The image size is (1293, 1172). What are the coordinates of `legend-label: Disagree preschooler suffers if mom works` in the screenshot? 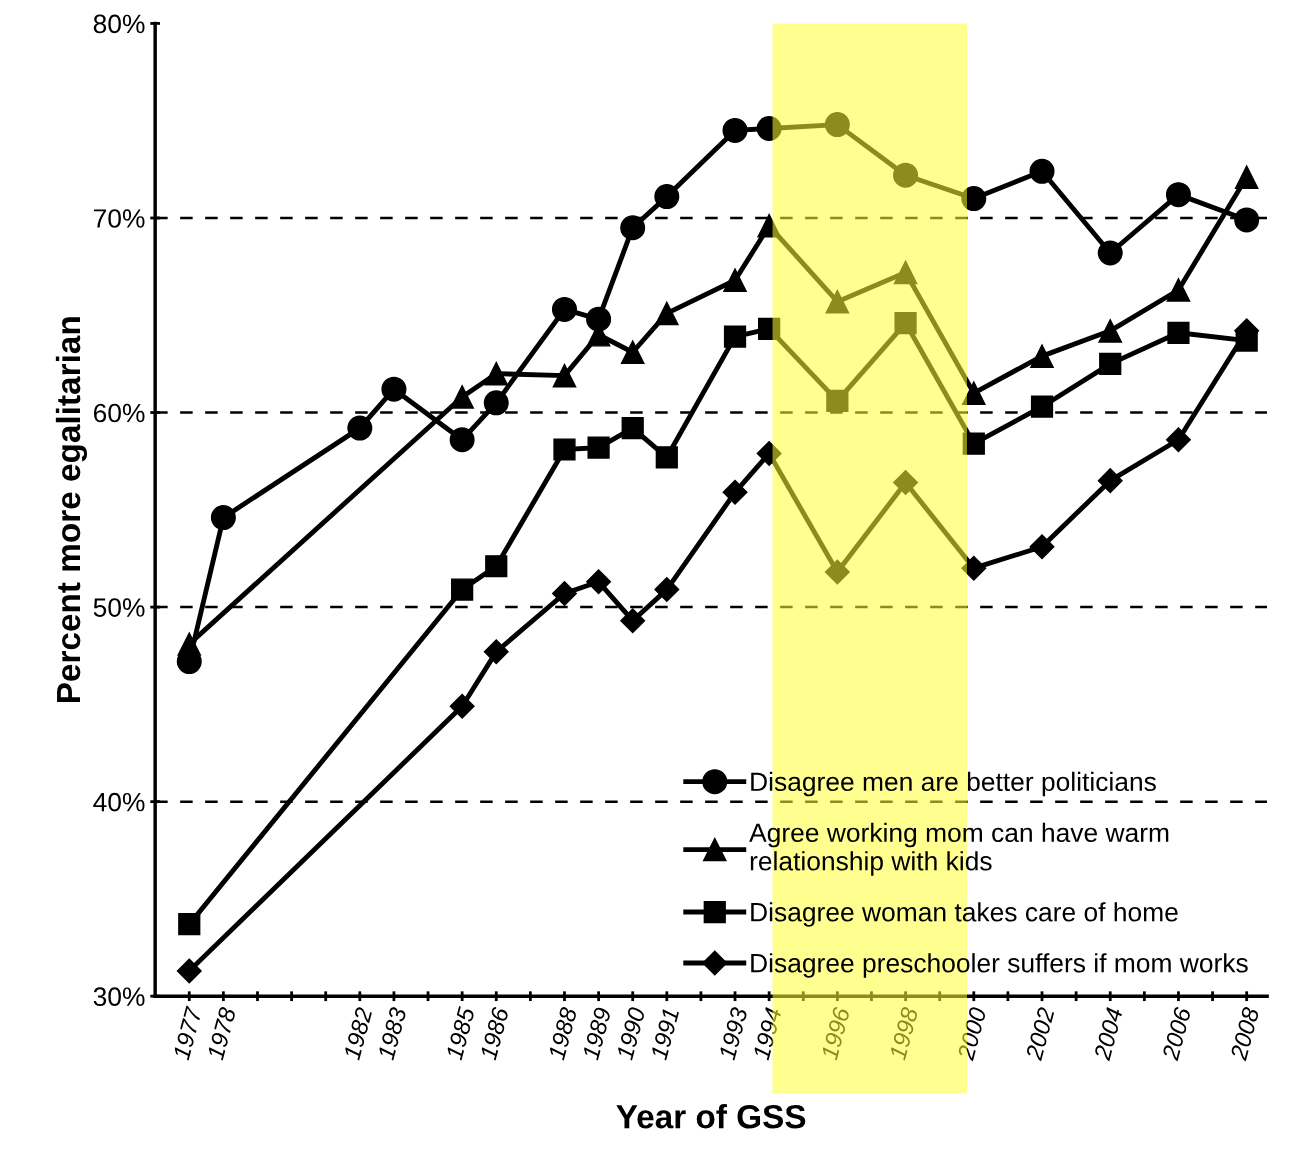 It's located at (999, 965).